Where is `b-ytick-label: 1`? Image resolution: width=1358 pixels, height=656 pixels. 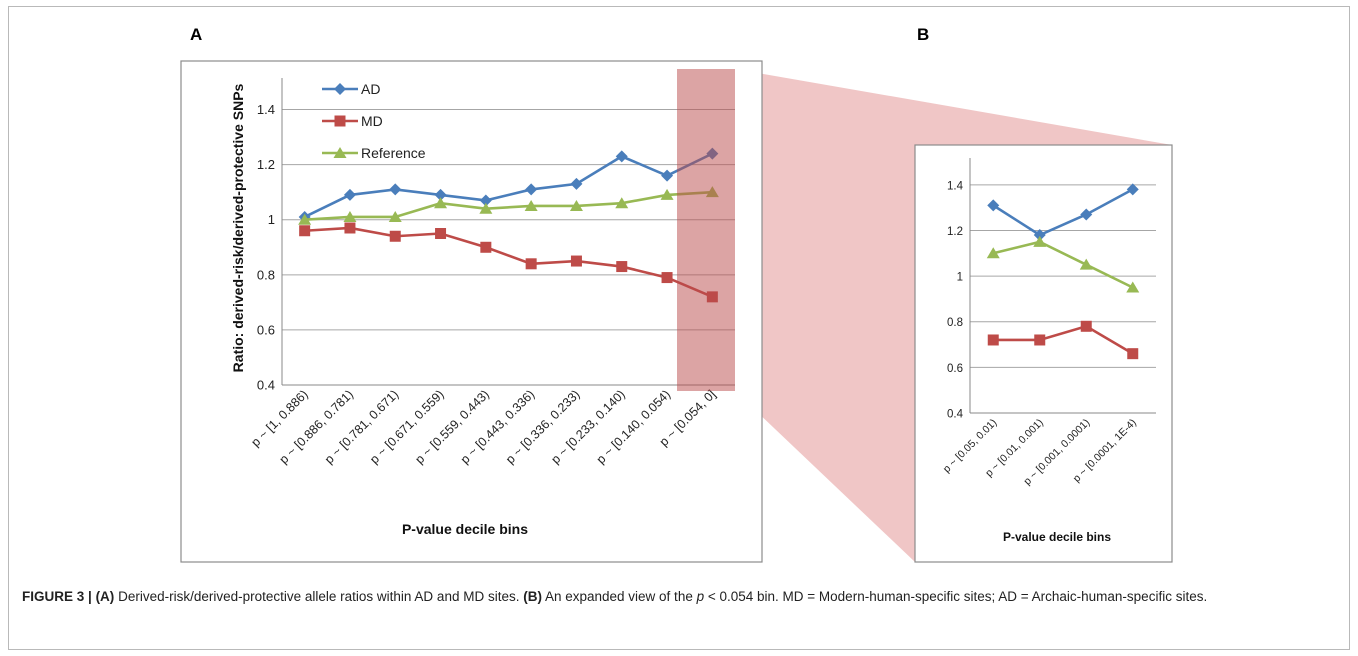 b-ytick-label: 1 is located at coordinates (960, 278).